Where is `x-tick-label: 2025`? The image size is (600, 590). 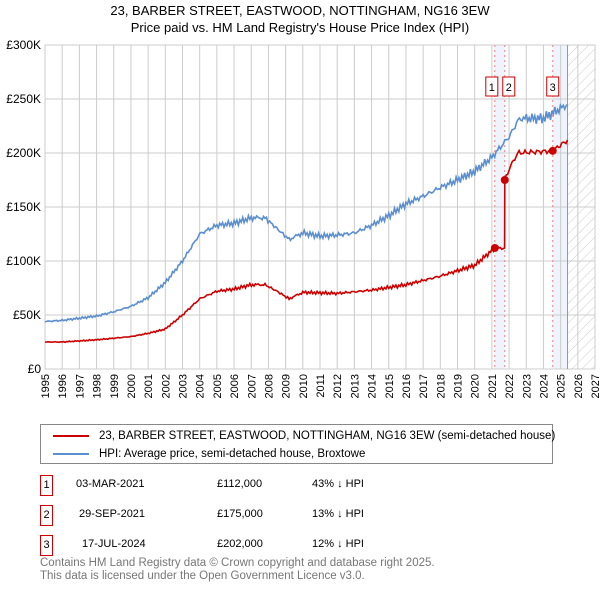
x-tick-label: 2025 is located at coordinates (562, 386).